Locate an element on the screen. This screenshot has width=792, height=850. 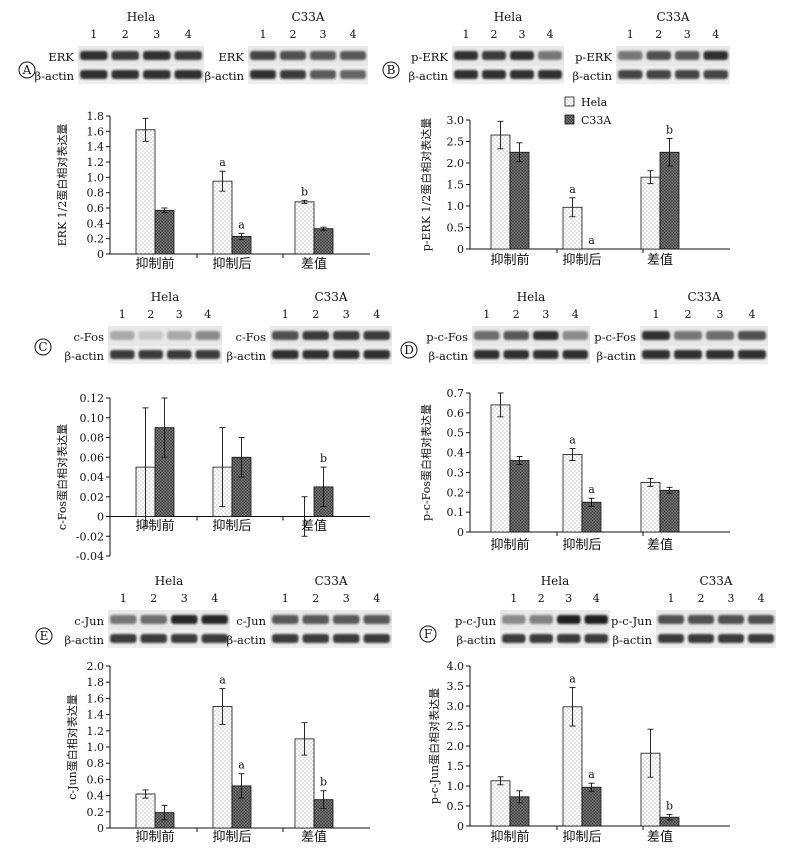
y-tick-label: -0.02 is located at coordinates (90, 536).